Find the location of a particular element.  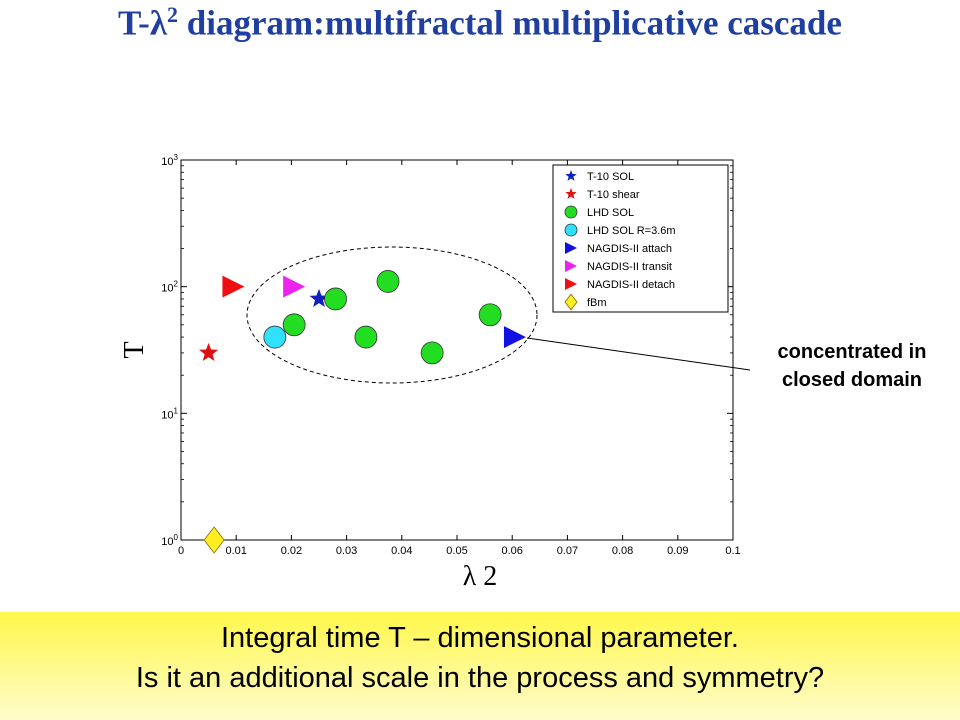

x-tick-label: 0.05 is located at coordinates (456, 551).